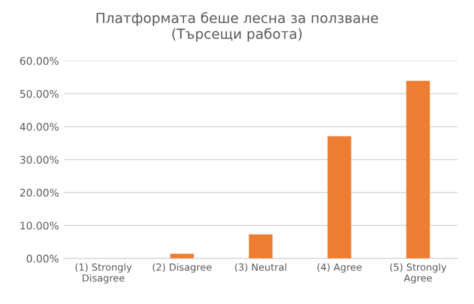 This screenshot has width=474, height=304. What do you see at coordinates (103, 273) in the screenshot?
I see `x-tick-label: (1) Strongly Disagree` at bounding box center [103, 273].